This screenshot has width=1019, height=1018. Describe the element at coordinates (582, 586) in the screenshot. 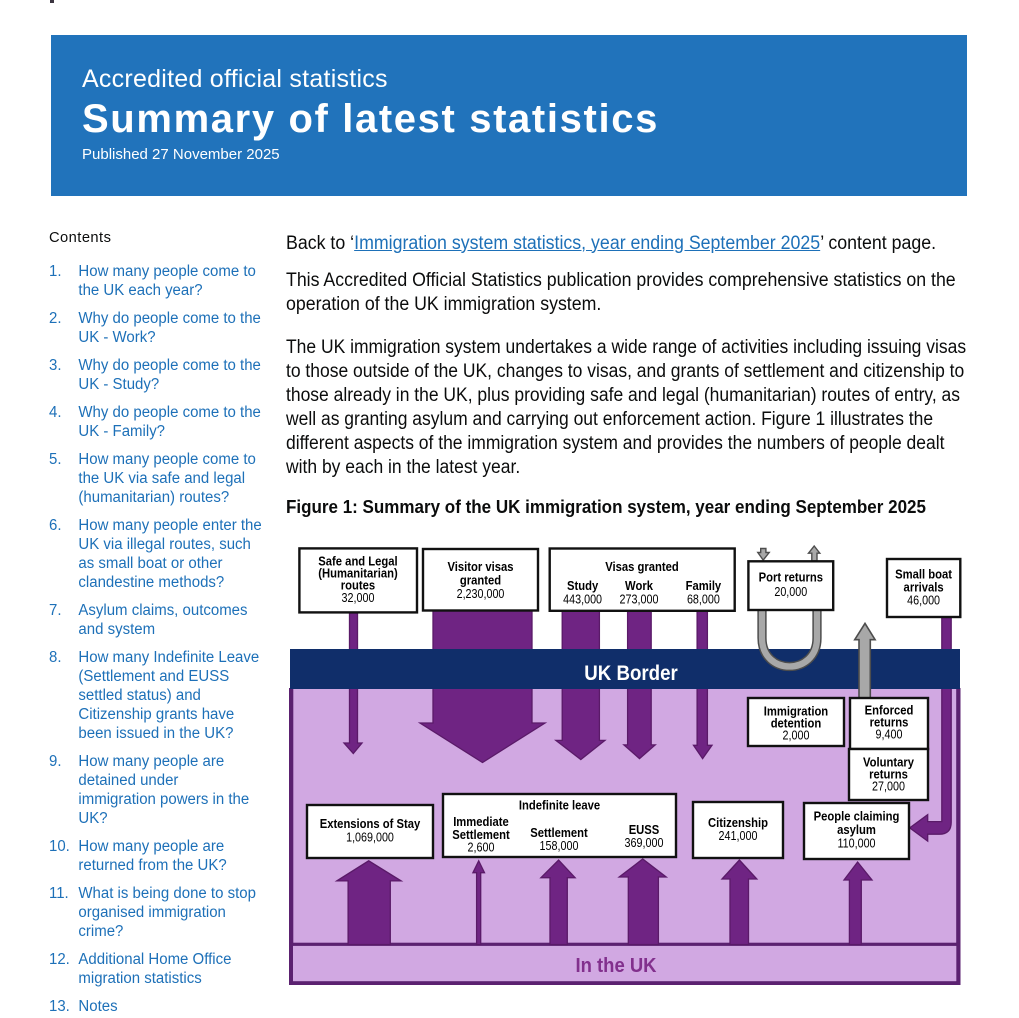

I see `svg-text: Study` at that location.